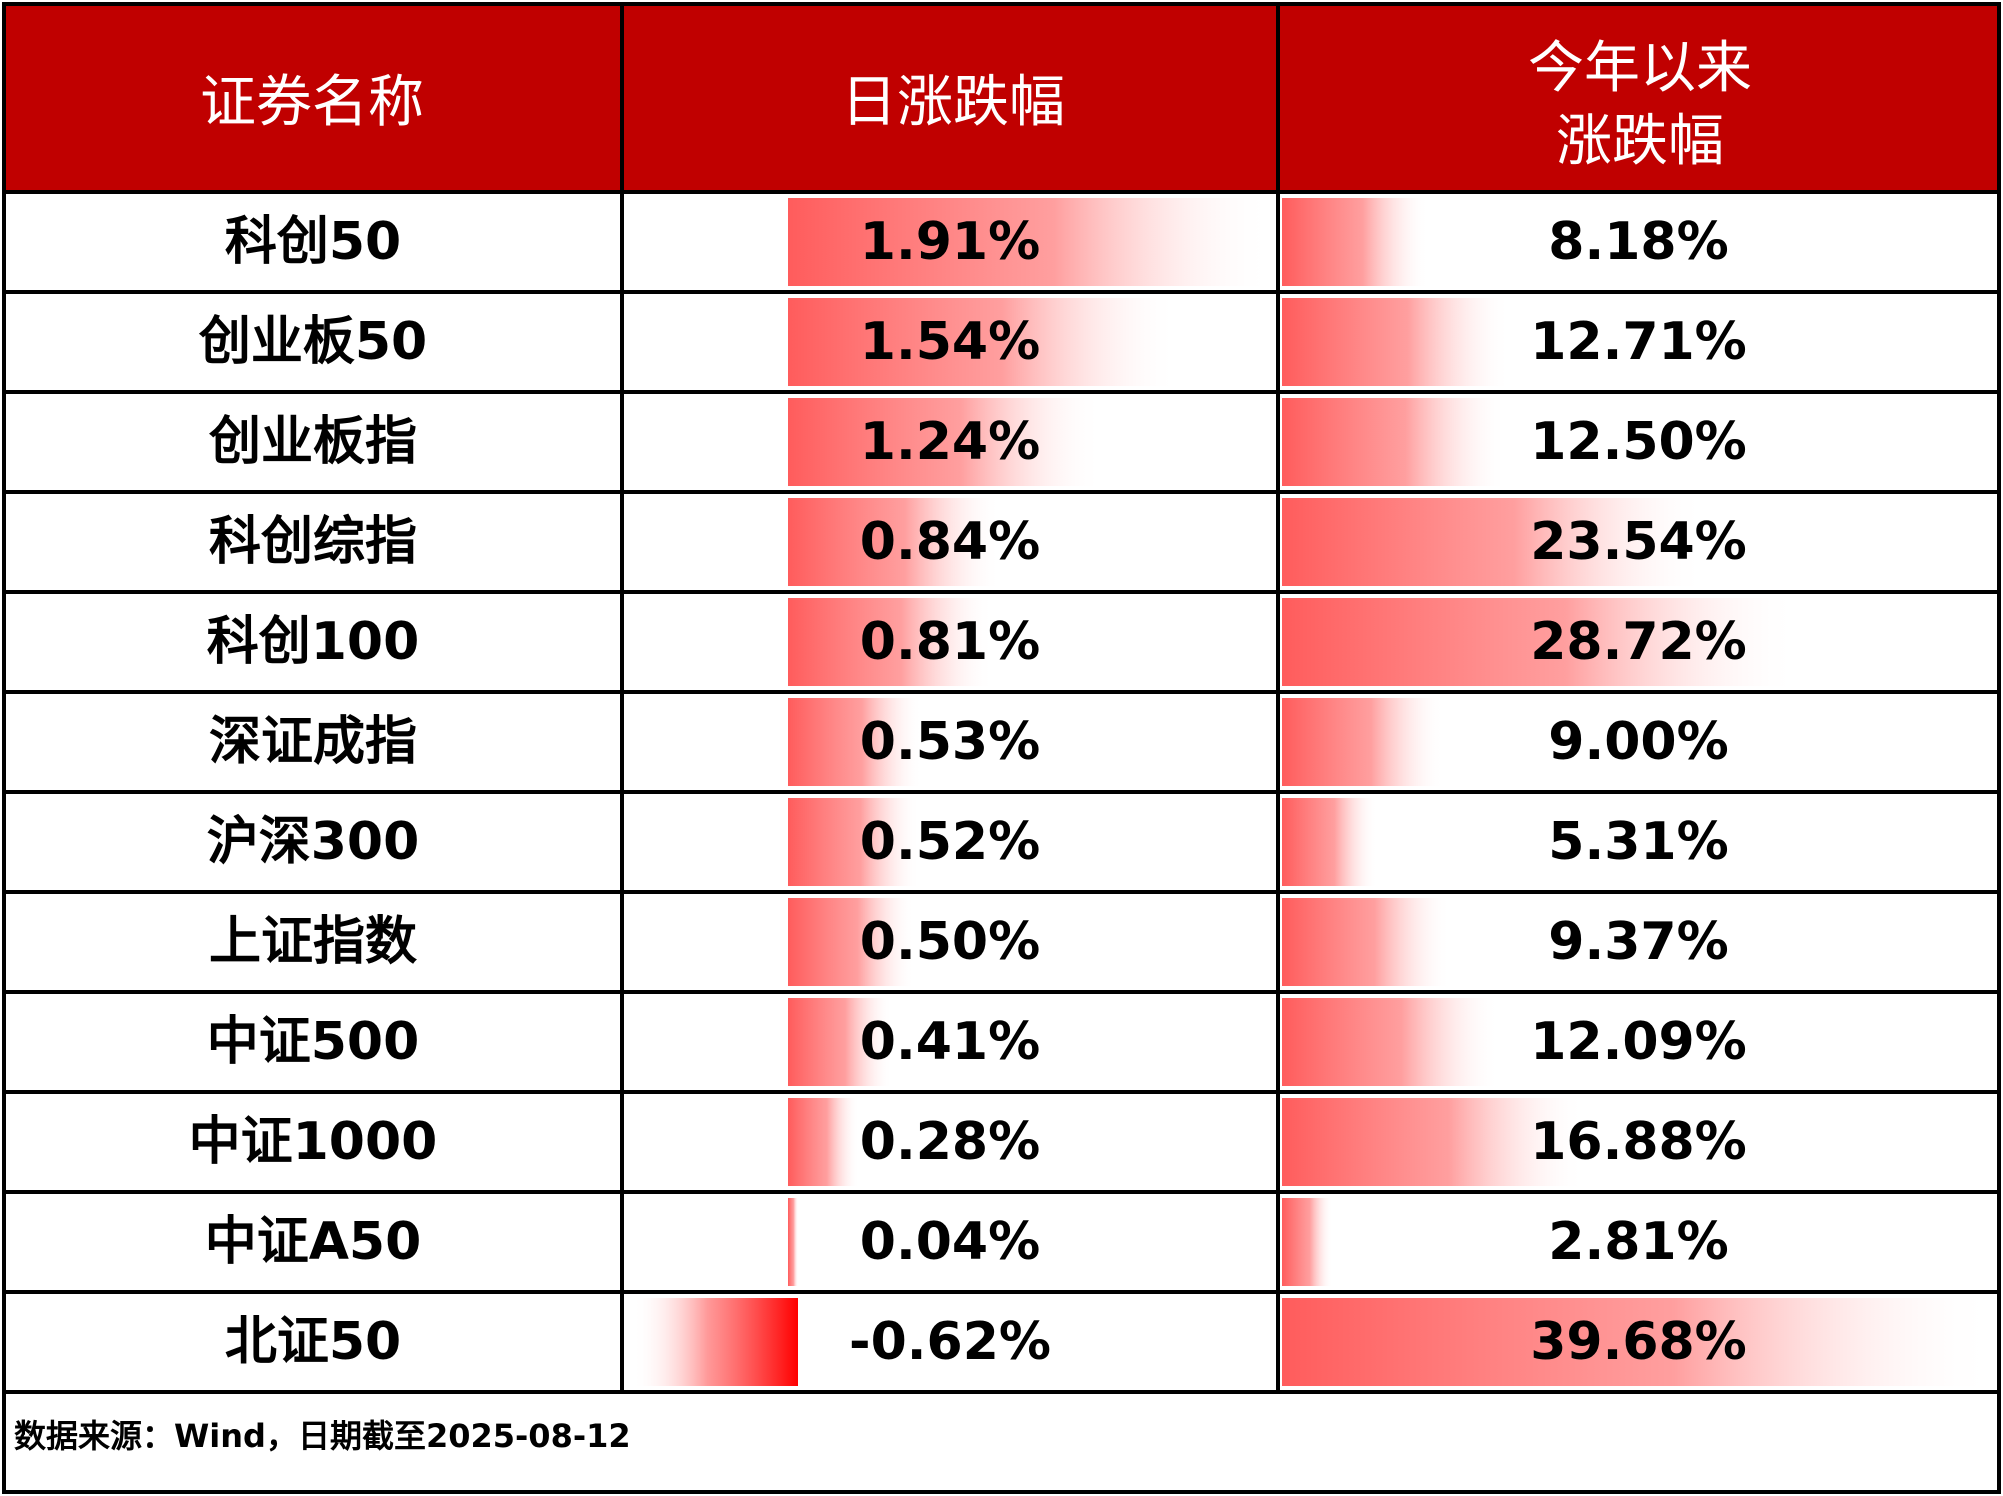 The width and height of the screenshot is (2003, 1496). Describe the element at coordinates (1638, 1242) in the screenshot. I see `ytd-change-label: 2.81%` at that location.